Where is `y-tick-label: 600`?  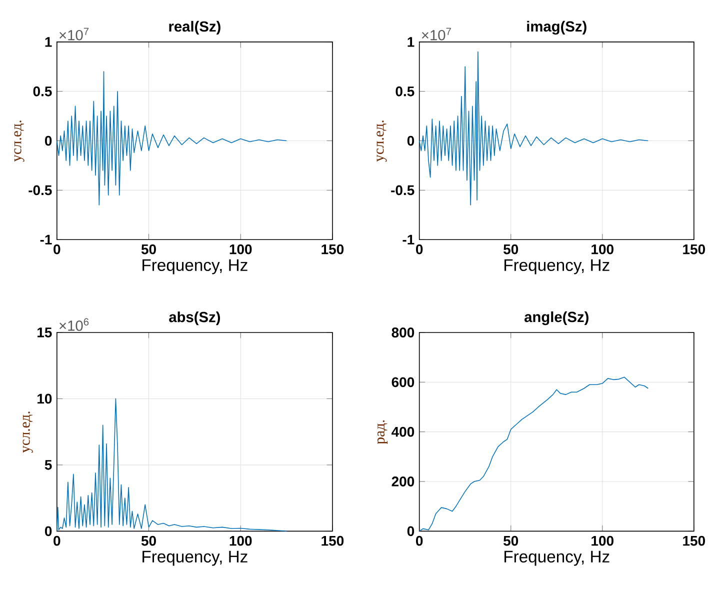 y-tick-label: 600 is located at coordinates (403, 382).